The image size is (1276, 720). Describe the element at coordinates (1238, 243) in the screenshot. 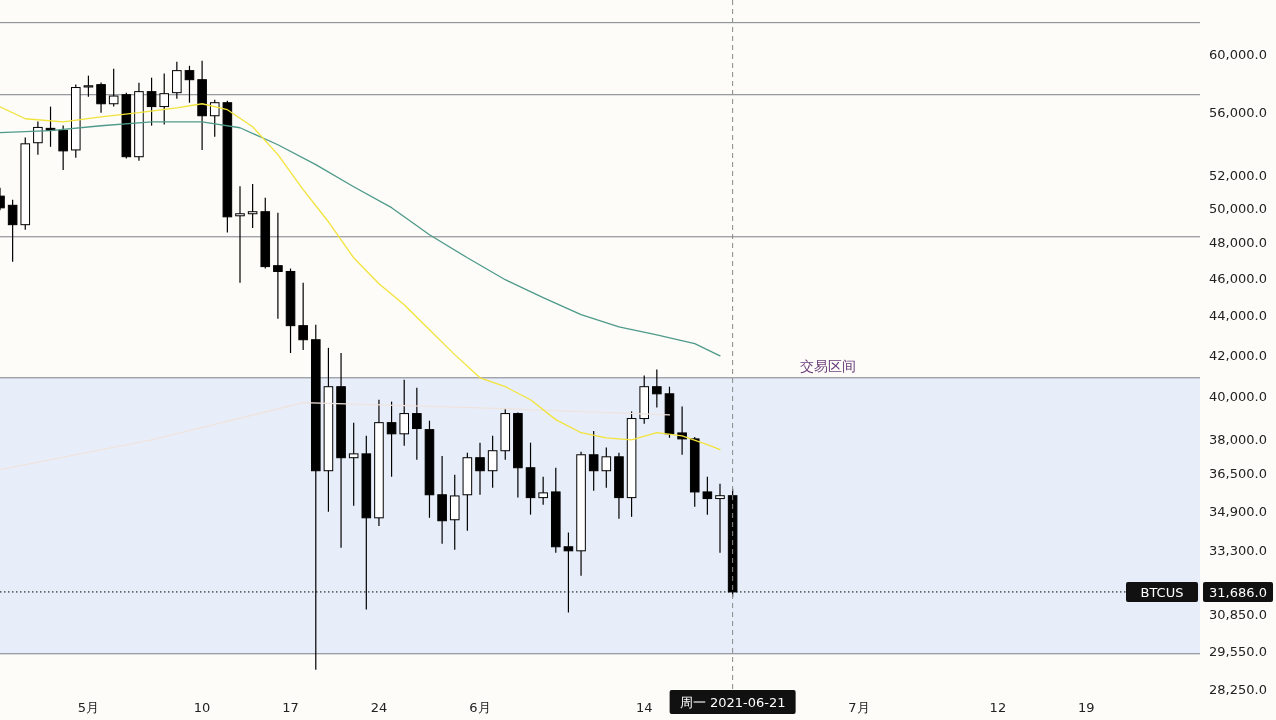

I see `y-tick-label: 48,000.0` at that location.